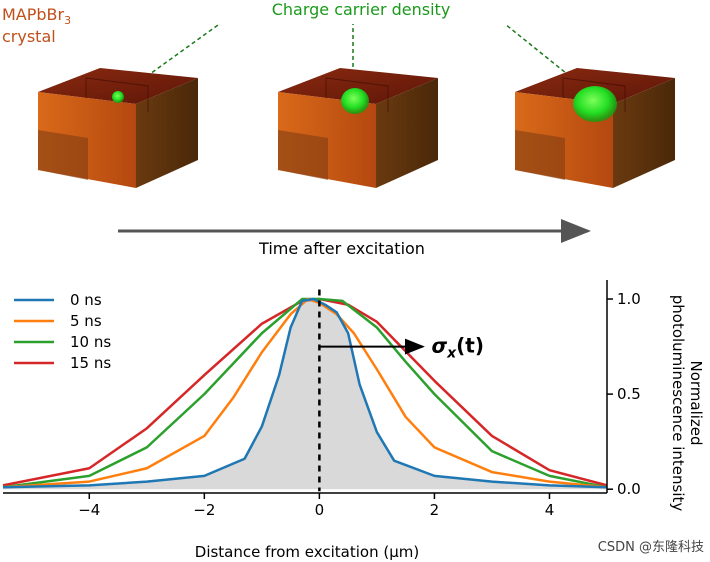 This screenshot has width=710, height=562. Describe the element at coordinates (341, 248) in the screenshot. I see `time-label: Time after excitation` at that location.